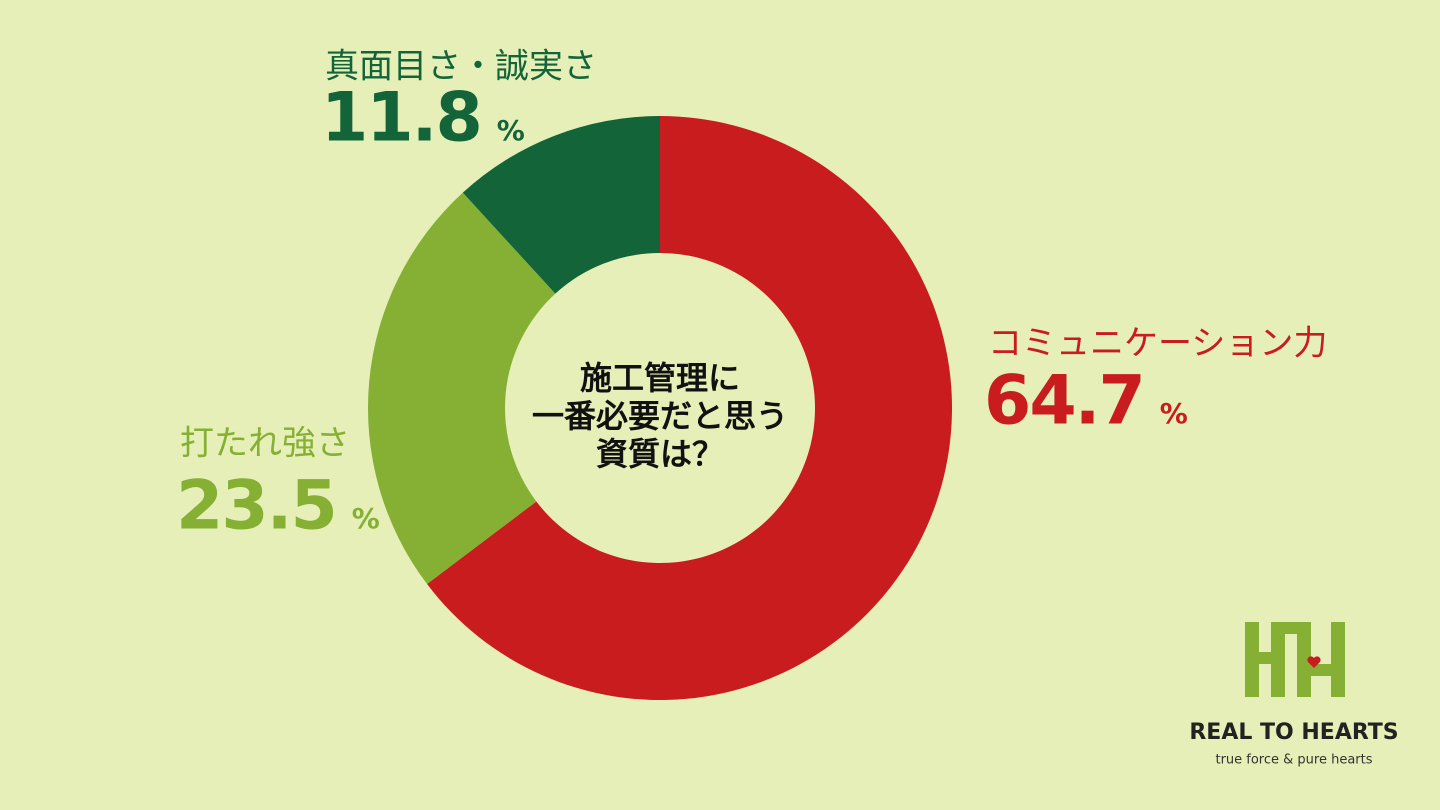 The height and width of the screenshot is (810, 1440). What do you see at coordinates (1293, 732) in the screenshot?
I see `logo-name: REAL TO HEARTS` at bounding box center [1293, 732].